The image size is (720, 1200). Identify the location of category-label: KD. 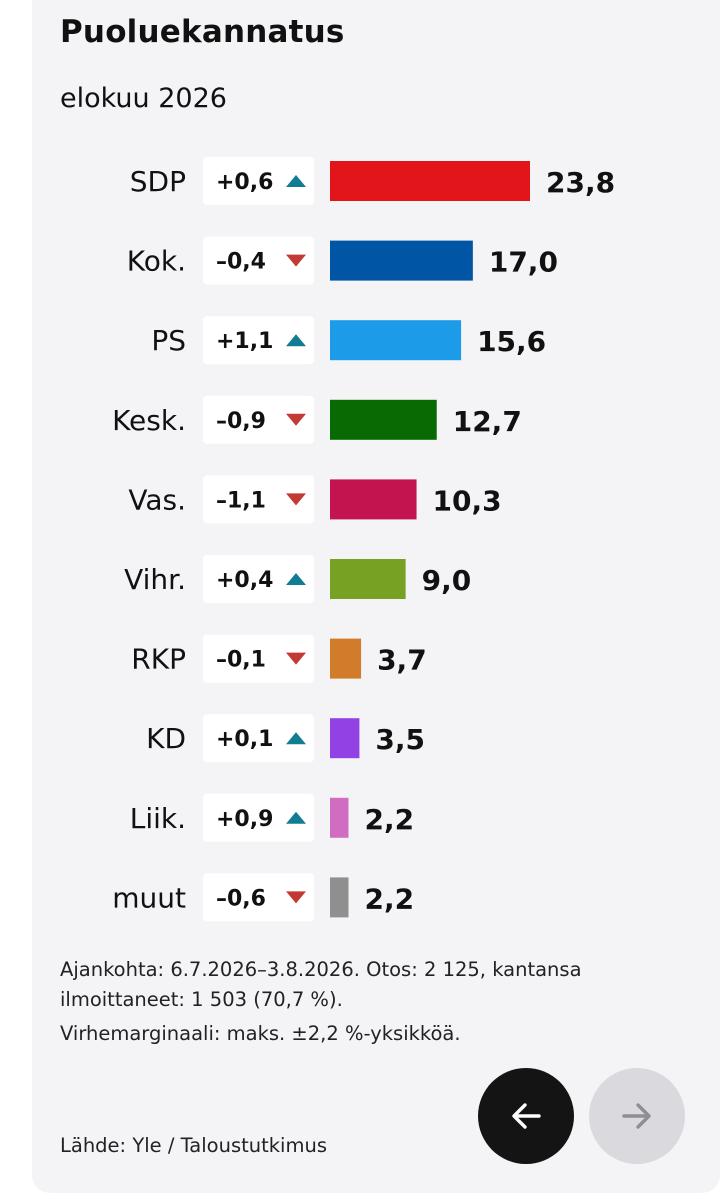
(166, 738).